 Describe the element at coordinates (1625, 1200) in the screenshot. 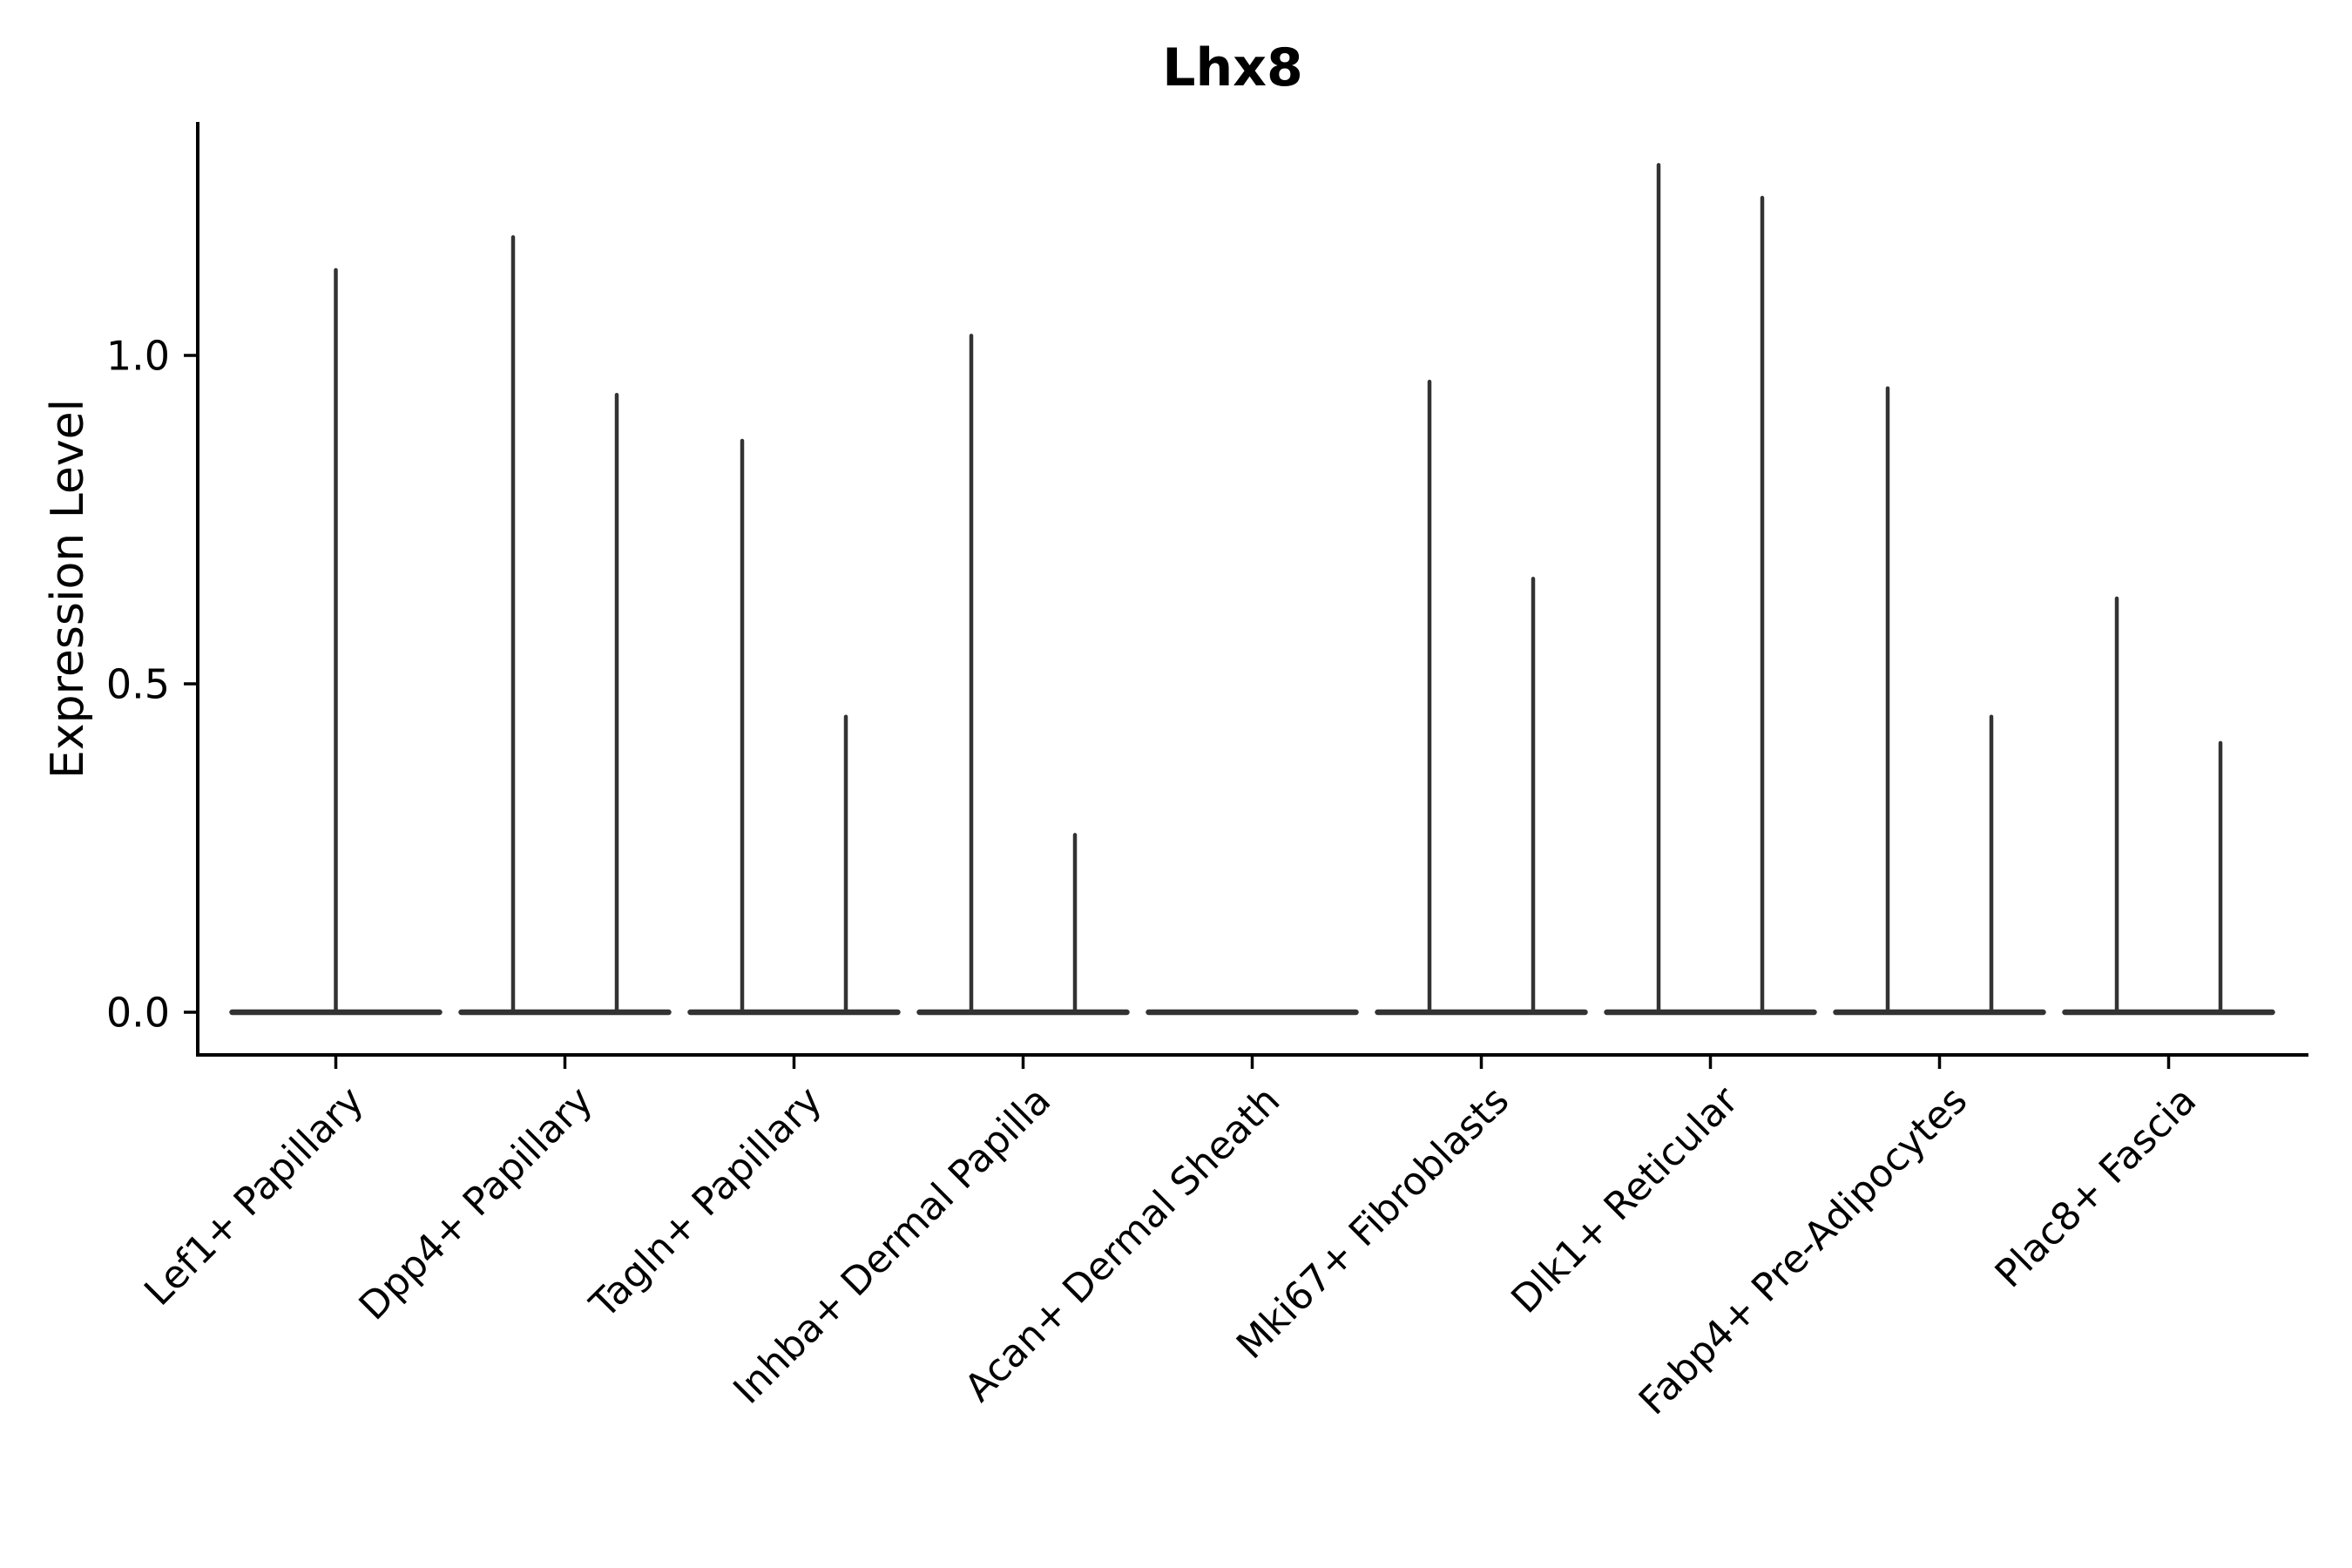

I see `x-tick-label: Dlk1+ Reticular` at that location.